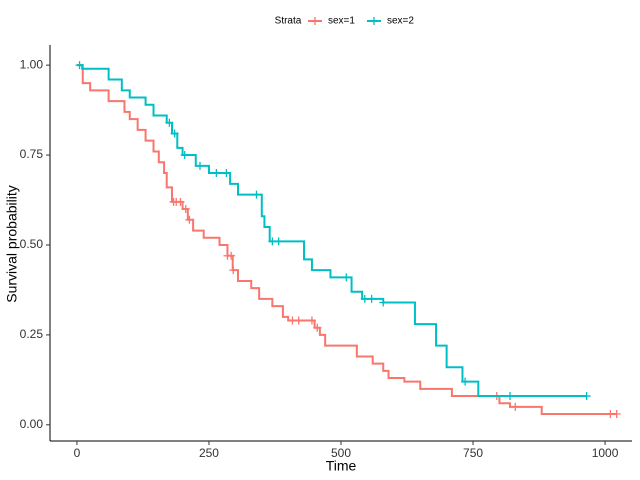 The height and width of the screenshot is (480, 640). What do you see at coordinates (32, 334) in the screenshot?
I see `y-tick-label: 0.25` at bounding box center [32, 334].